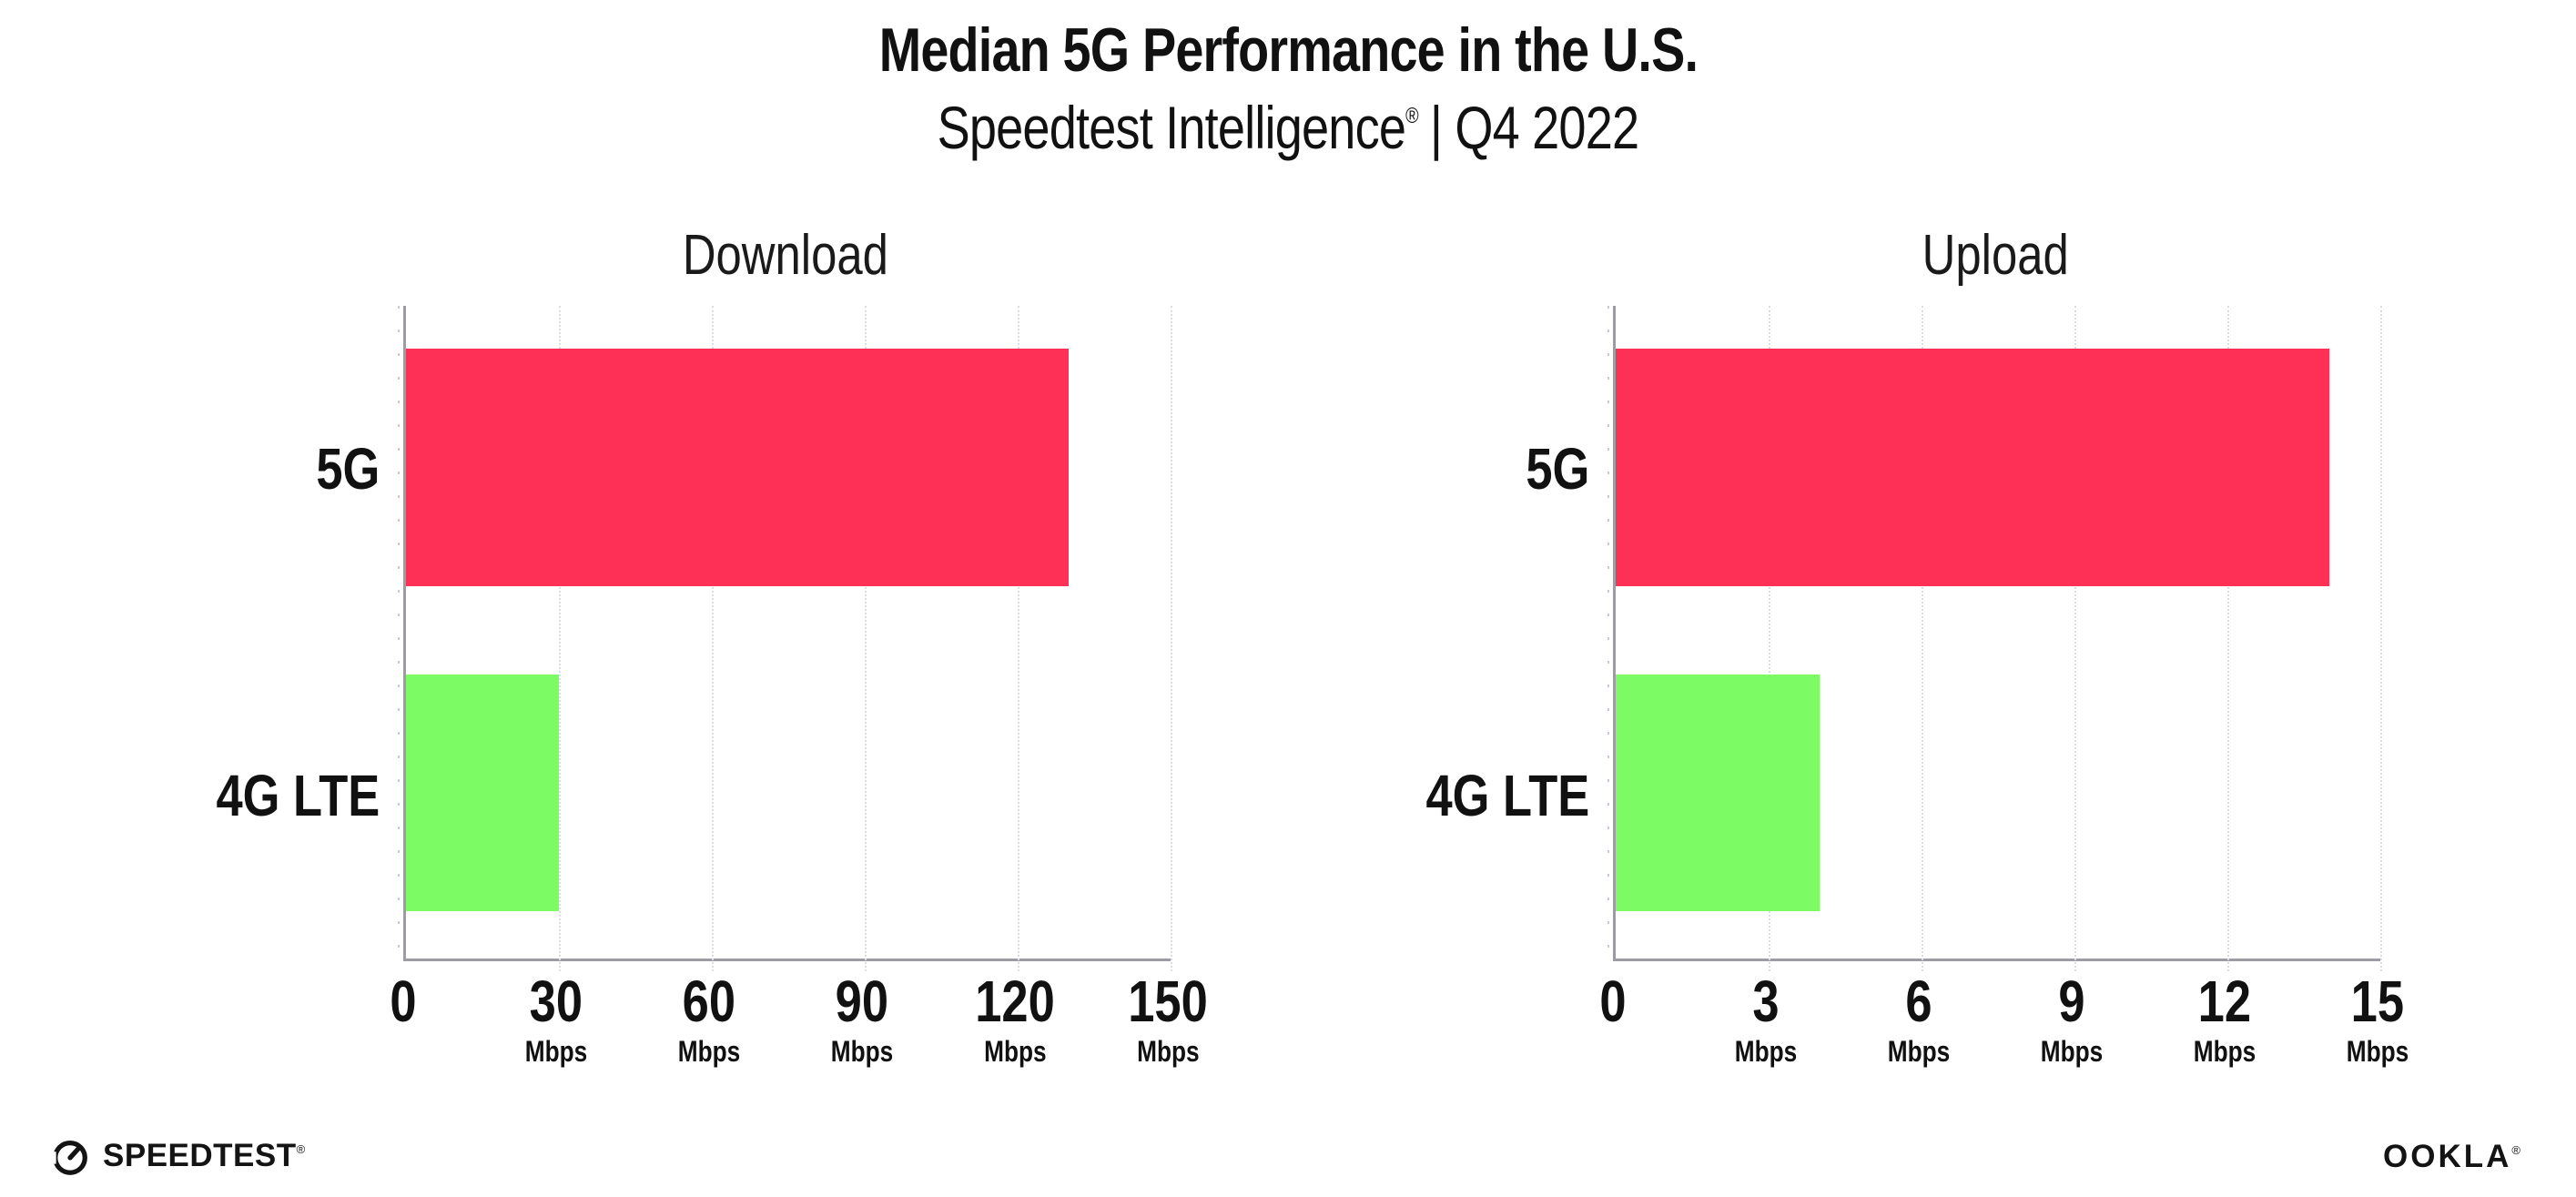 The height and width of the screenshot is (1197, 2576). I want to click on x-tick-label: 150, so click(1168, 1002).